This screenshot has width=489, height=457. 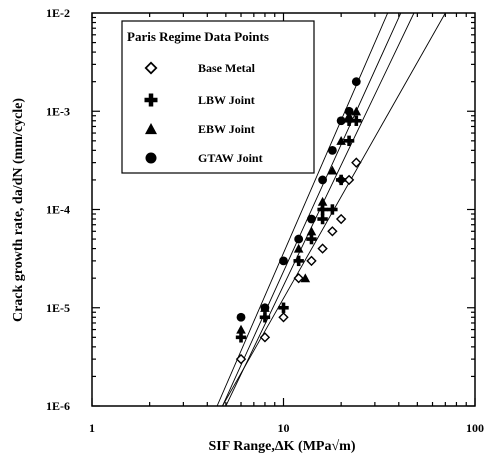 What do you see at coordinates (226, 129) in the screenshot?
I see `legend-label-ebw-joint: EBW Joint` at bounding box center [226, 129].